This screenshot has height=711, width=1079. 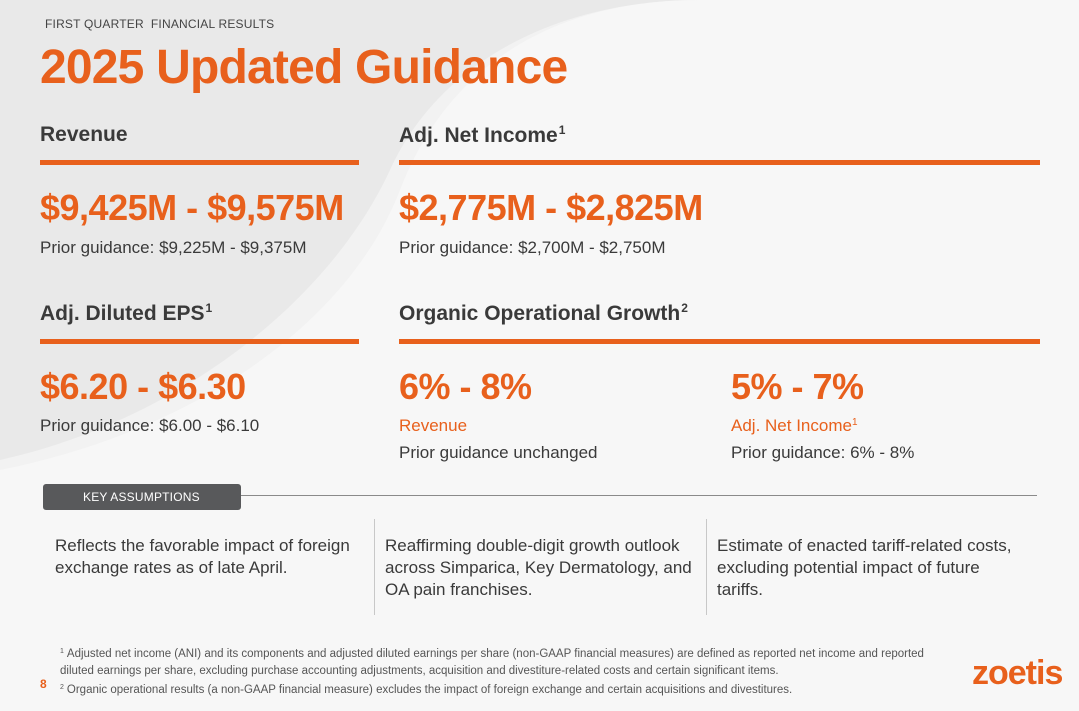 What do you see at coordinates (43, 684) in the screenshot?
I see `page-number: 8` at bounding box center [43, 684].